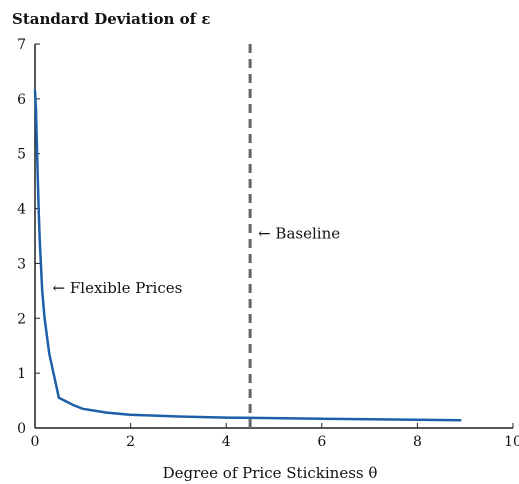 The height and width of the screenshot is (484, 519). Describe the element at coordinates (21, 155) in the screenshot. I see `y-tick-label: 5` at that location.